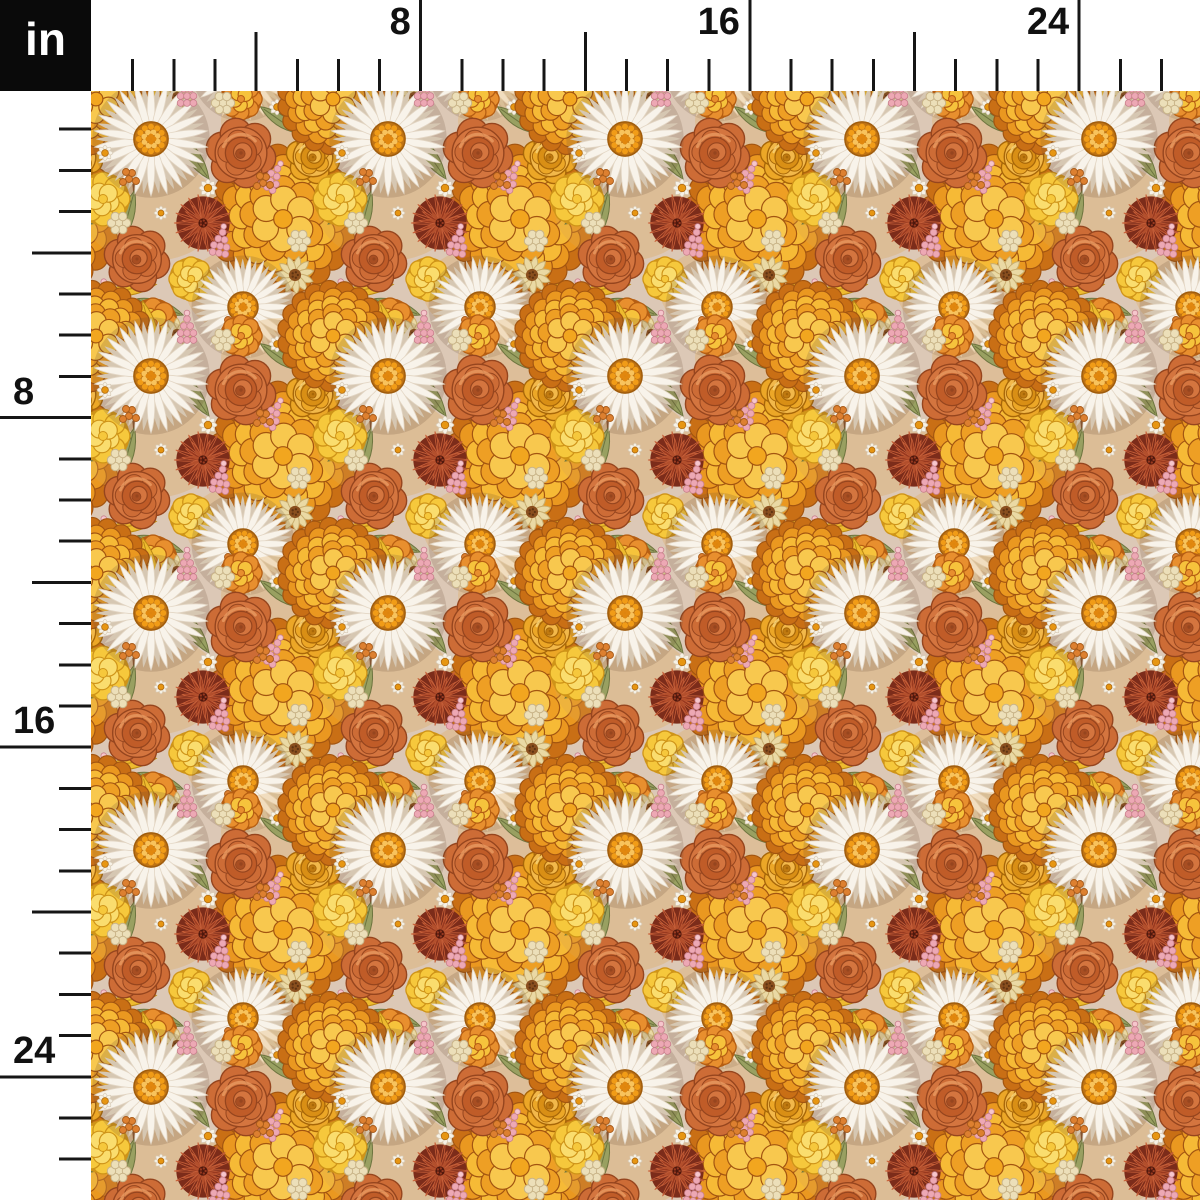 Image resolution: width=1200 pixels, height=1200 pixels. Describe the element at coordinates (718, 22) in the screenshot. I see `ruler-label-top-16: 16` at that location.